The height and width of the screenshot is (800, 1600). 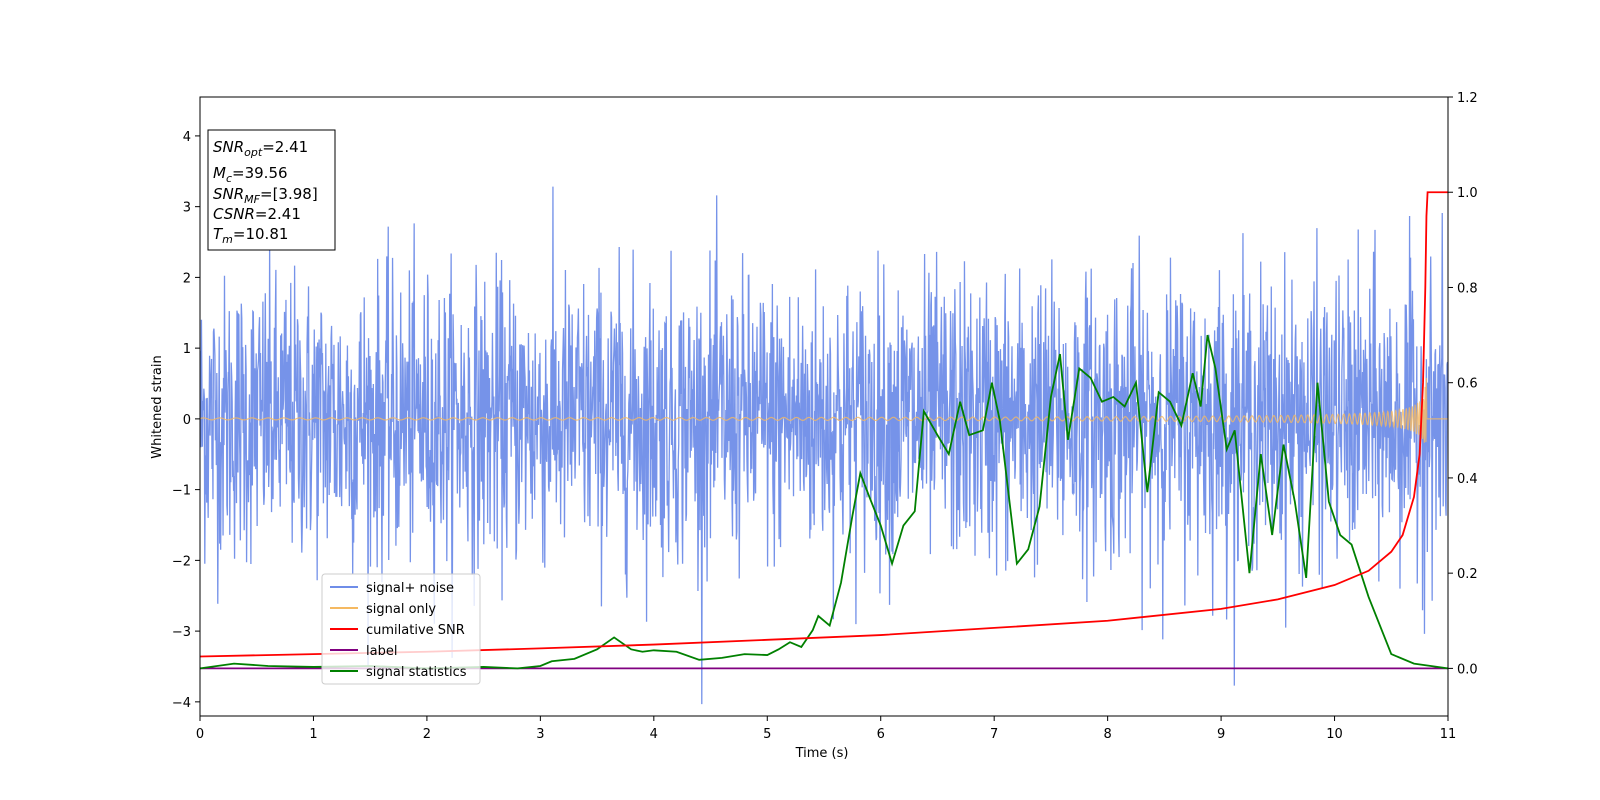 I want to click on x-tick-label: 9, so click(x=1221, y=734).